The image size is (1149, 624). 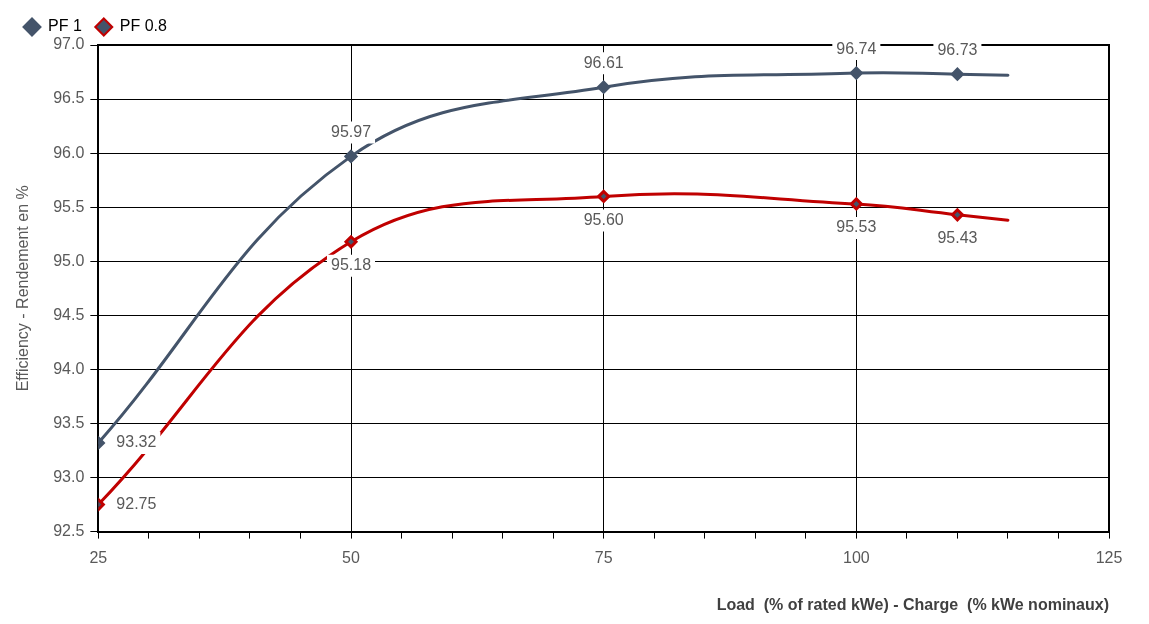 What do you see at coordinates (69, 260) in the screenshot?
I see `y-tick-label: 95.0` at bounding box center [69, 260].